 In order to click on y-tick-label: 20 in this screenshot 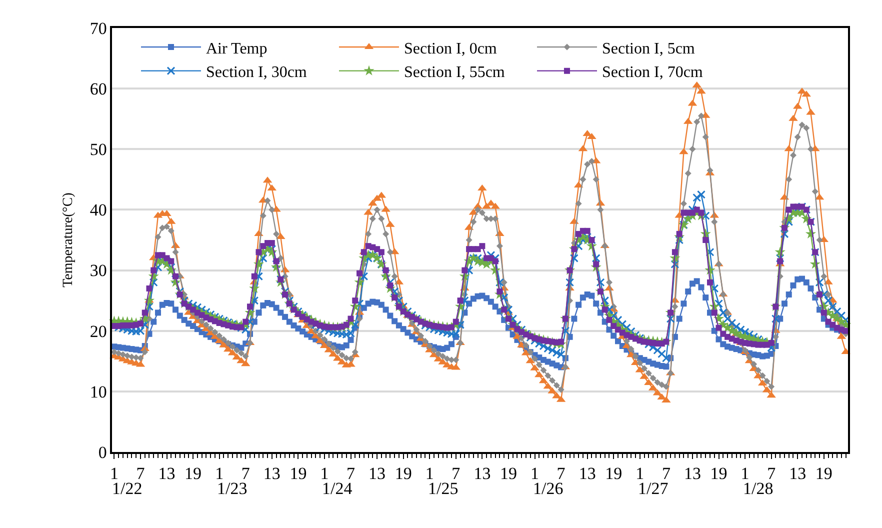, I will do `click(98, 331)`.